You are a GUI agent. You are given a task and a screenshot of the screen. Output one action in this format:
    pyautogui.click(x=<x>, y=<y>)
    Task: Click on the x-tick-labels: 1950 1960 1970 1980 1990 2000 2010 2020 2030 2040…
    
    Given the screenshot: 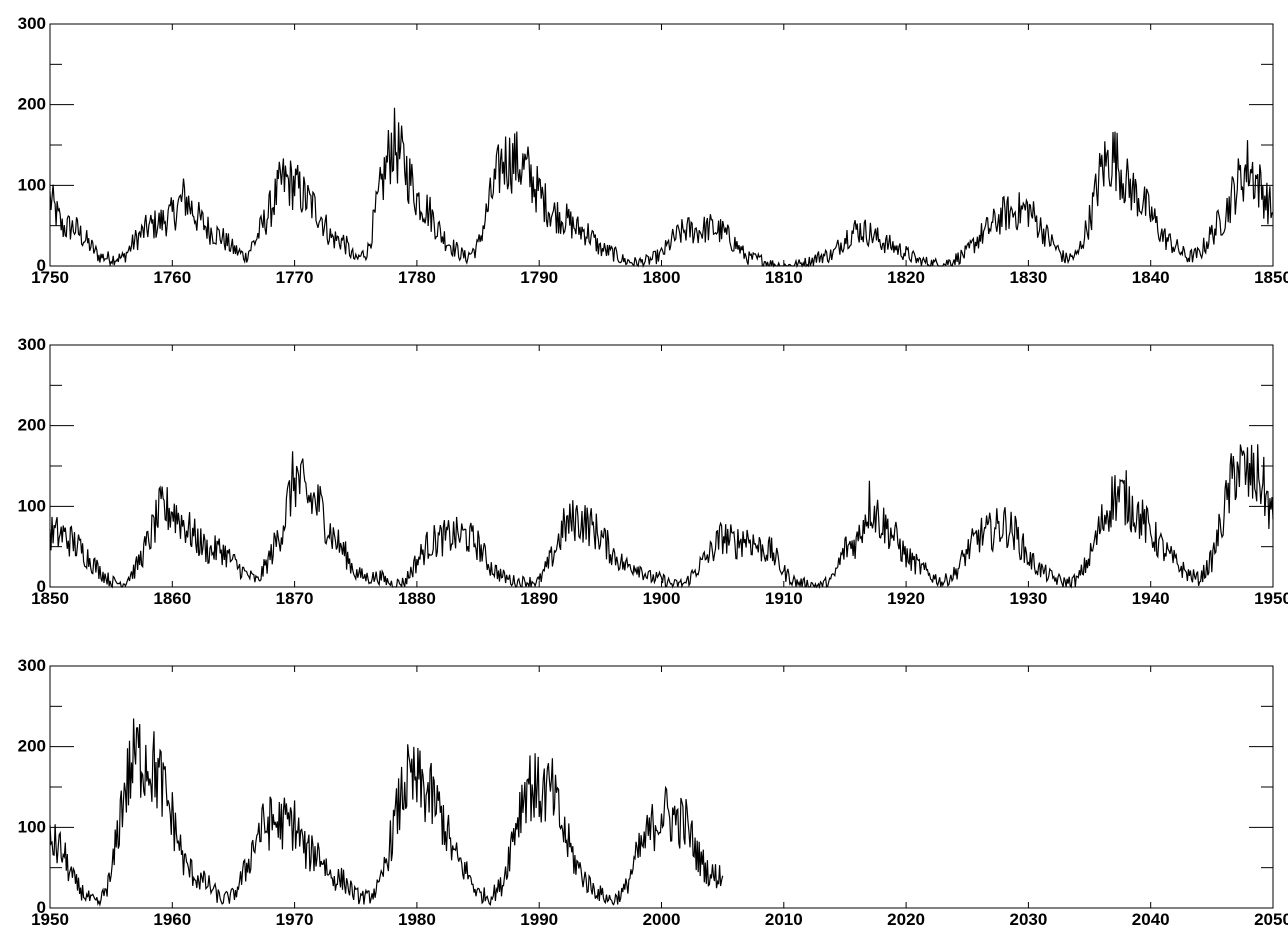 What is the action you would take?
    pyautogui.click(x=659, y=919)
    